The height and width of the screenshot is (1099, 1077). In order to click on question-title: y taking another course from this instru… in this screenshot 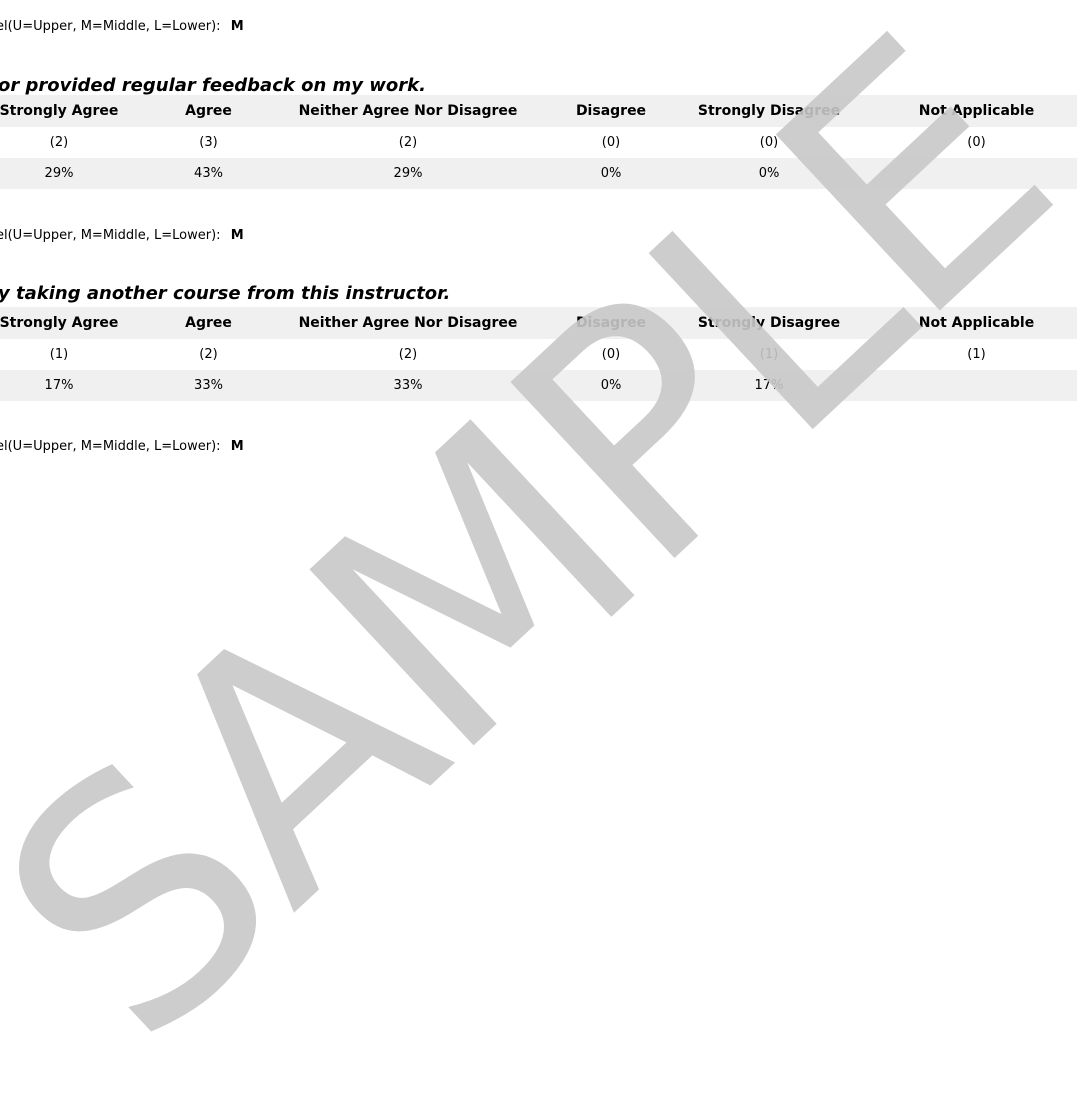, I will do `click(225, 293)`.